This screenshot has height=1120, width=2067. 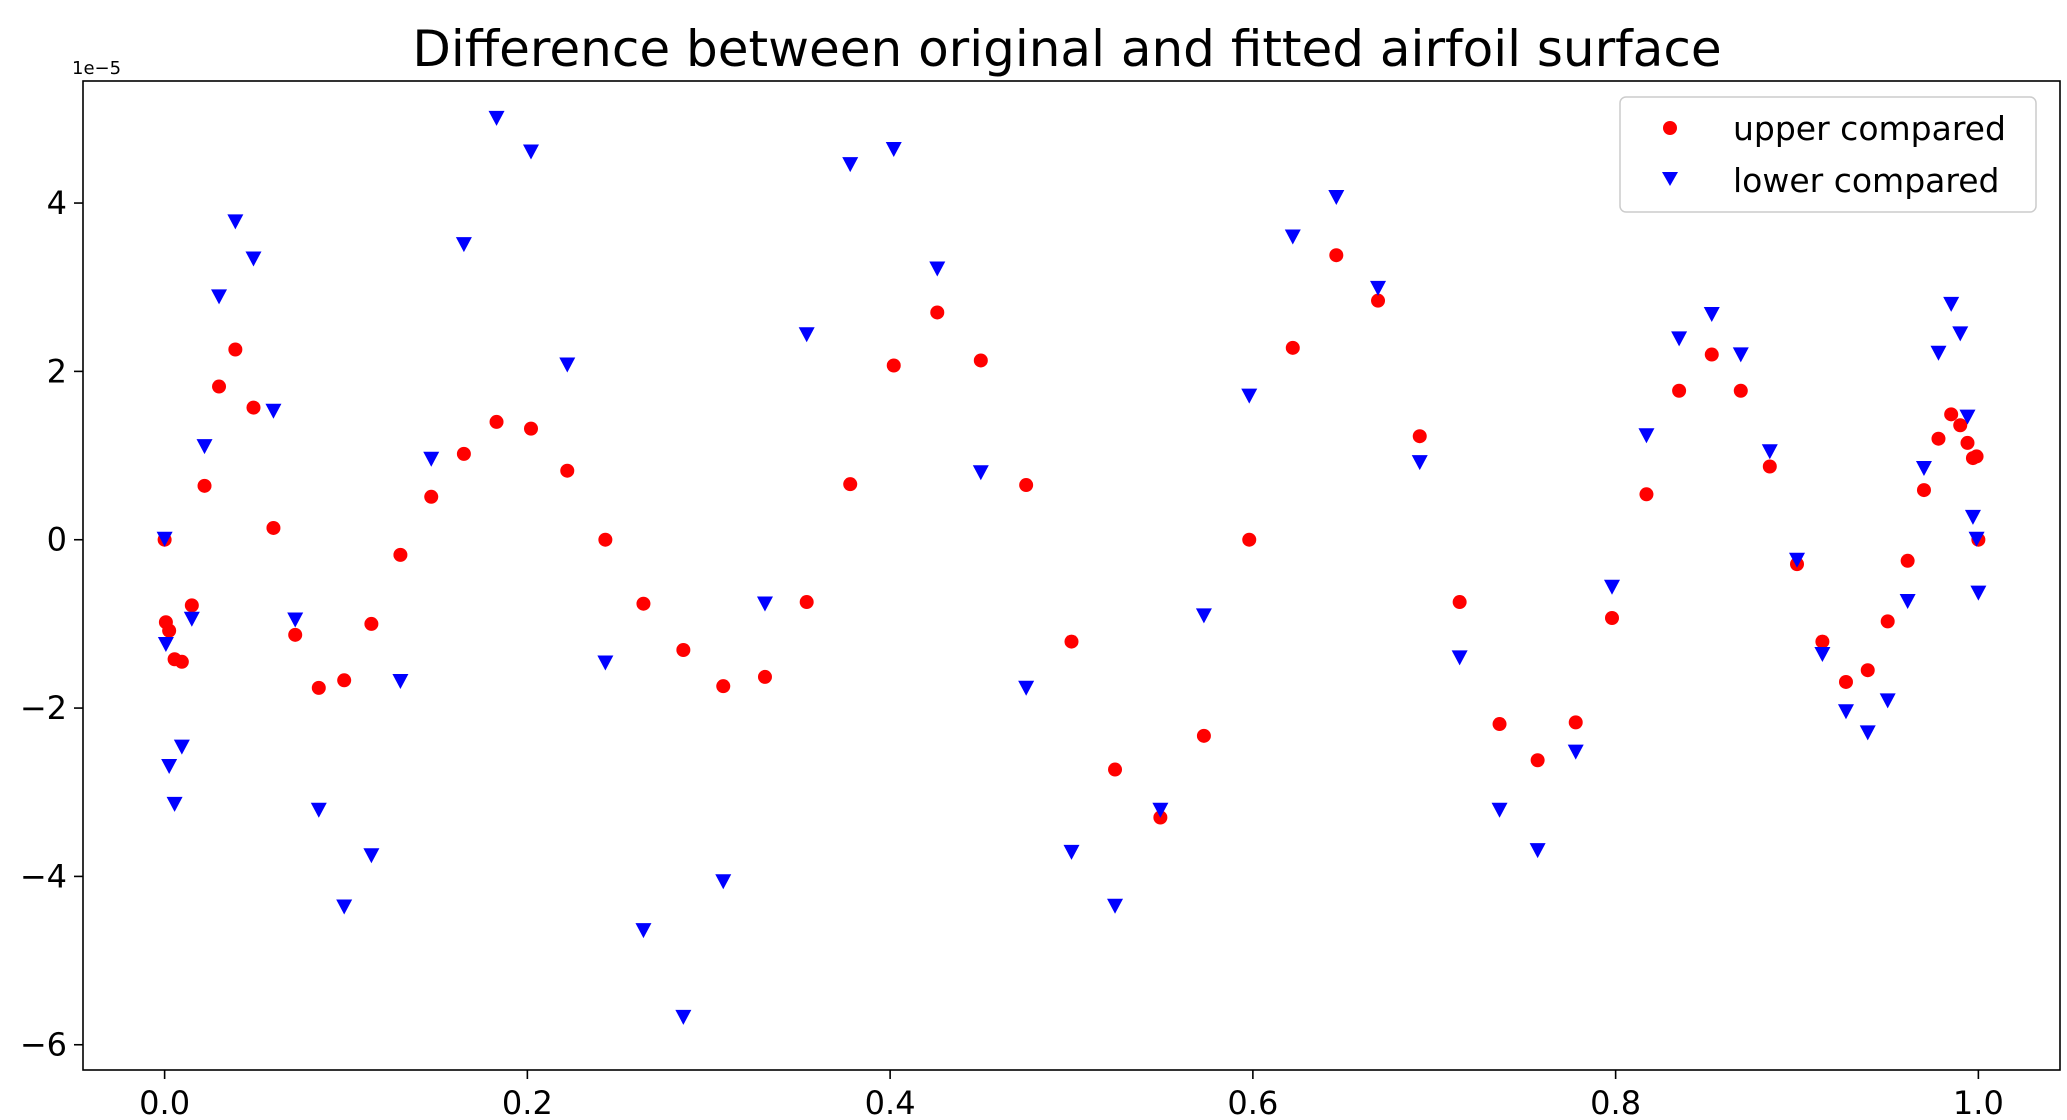 I want to click on legend: upper compared lower compared, so click(x=1828, y=154).